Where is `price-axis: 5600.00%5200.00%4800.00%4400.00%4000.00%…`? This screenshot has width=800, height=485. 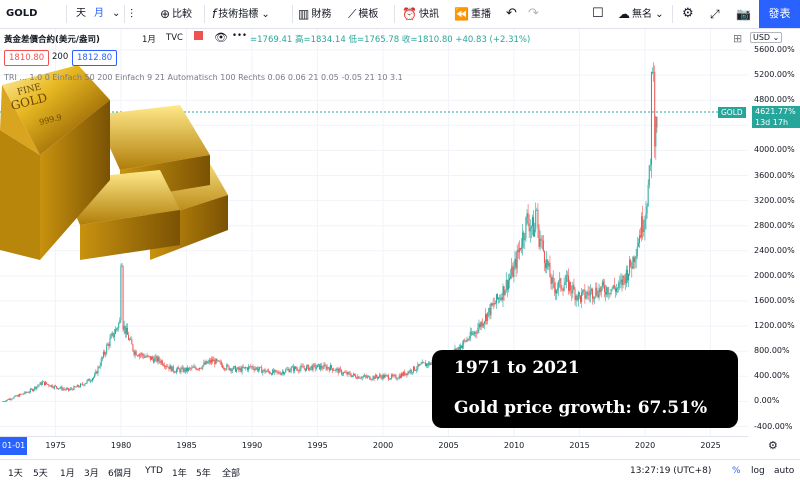 price-axis: 5600.00%5200.00%4800.00%4400.00%4000.00%… is located at coordinates (774, 233).